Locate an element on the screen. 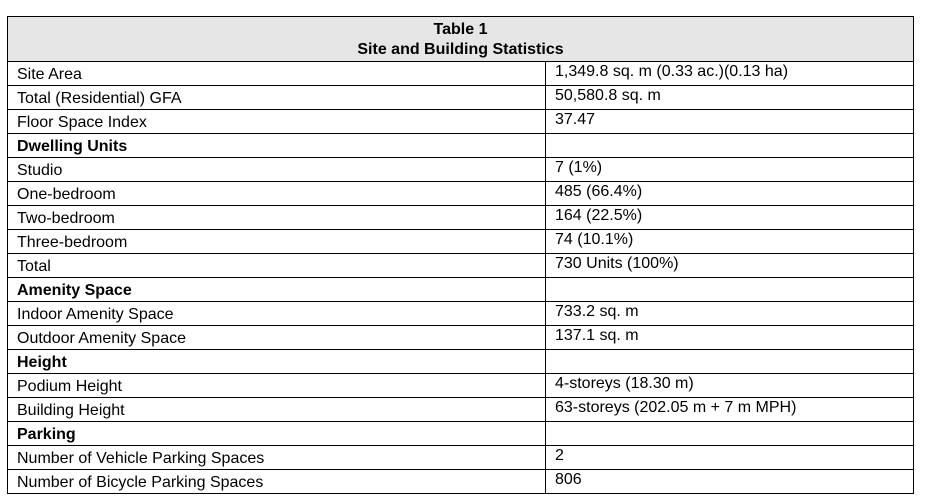 This screenshot has height=498, width=940. row-label: Total (Residential) GFA is located at coordinates (276, 97).